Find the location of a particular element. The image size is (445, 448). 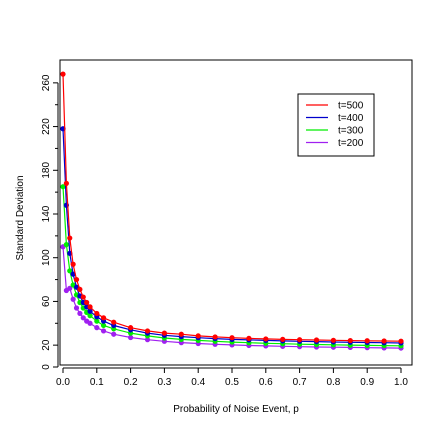

x-tick-label: 0.7 is located at coordinates (300, 382).